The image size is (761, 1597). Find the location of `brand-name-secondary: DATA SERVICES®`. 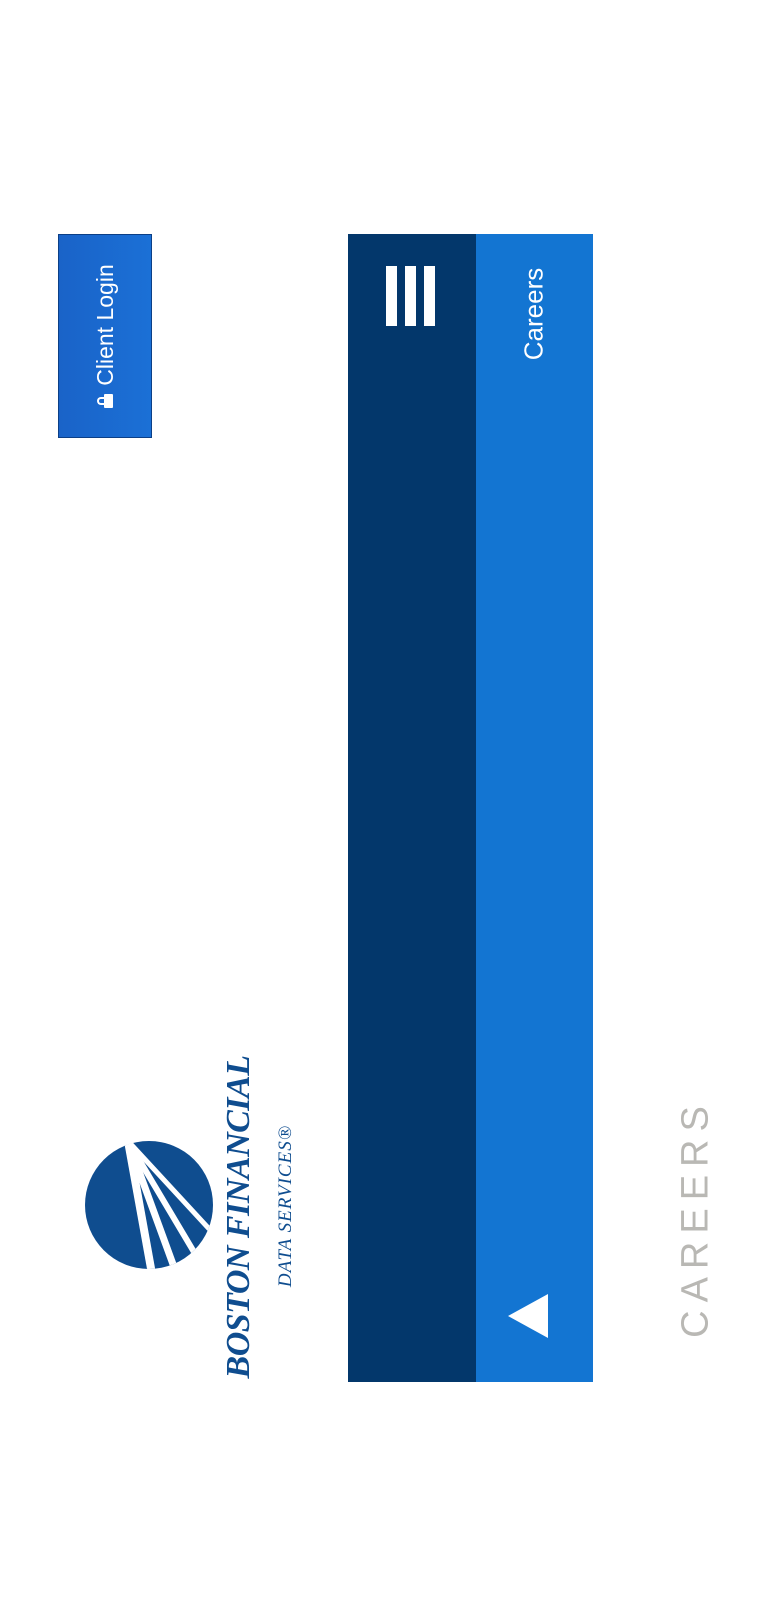

brand-name-secondary: DATA SERVICES® is located at coordinates (285, 1206).